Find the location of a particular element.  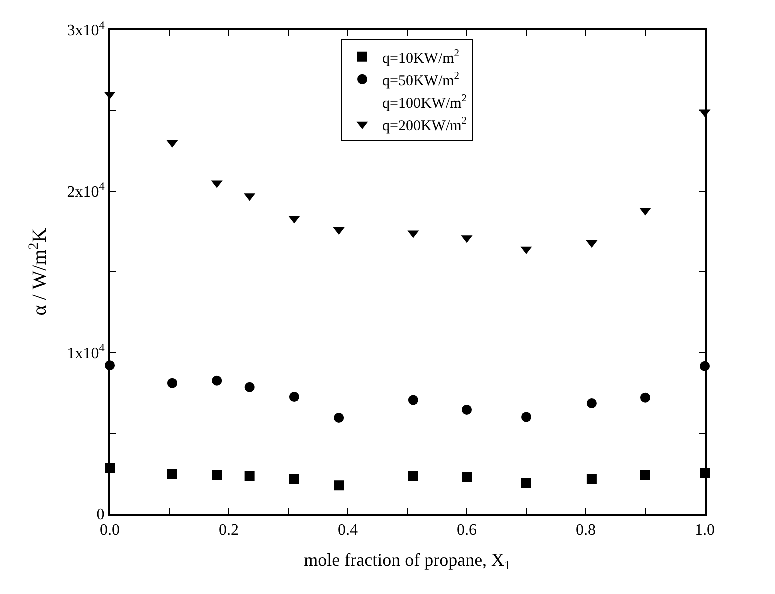

legend-label: q=10KW/m$^{2}$ is located at coordinates (421, 57).